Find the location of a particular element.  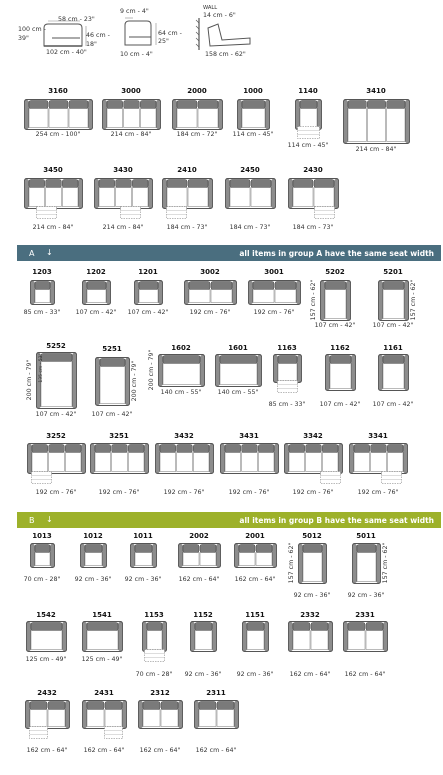

module-code: 3002 is located at coordinates (210, 272).